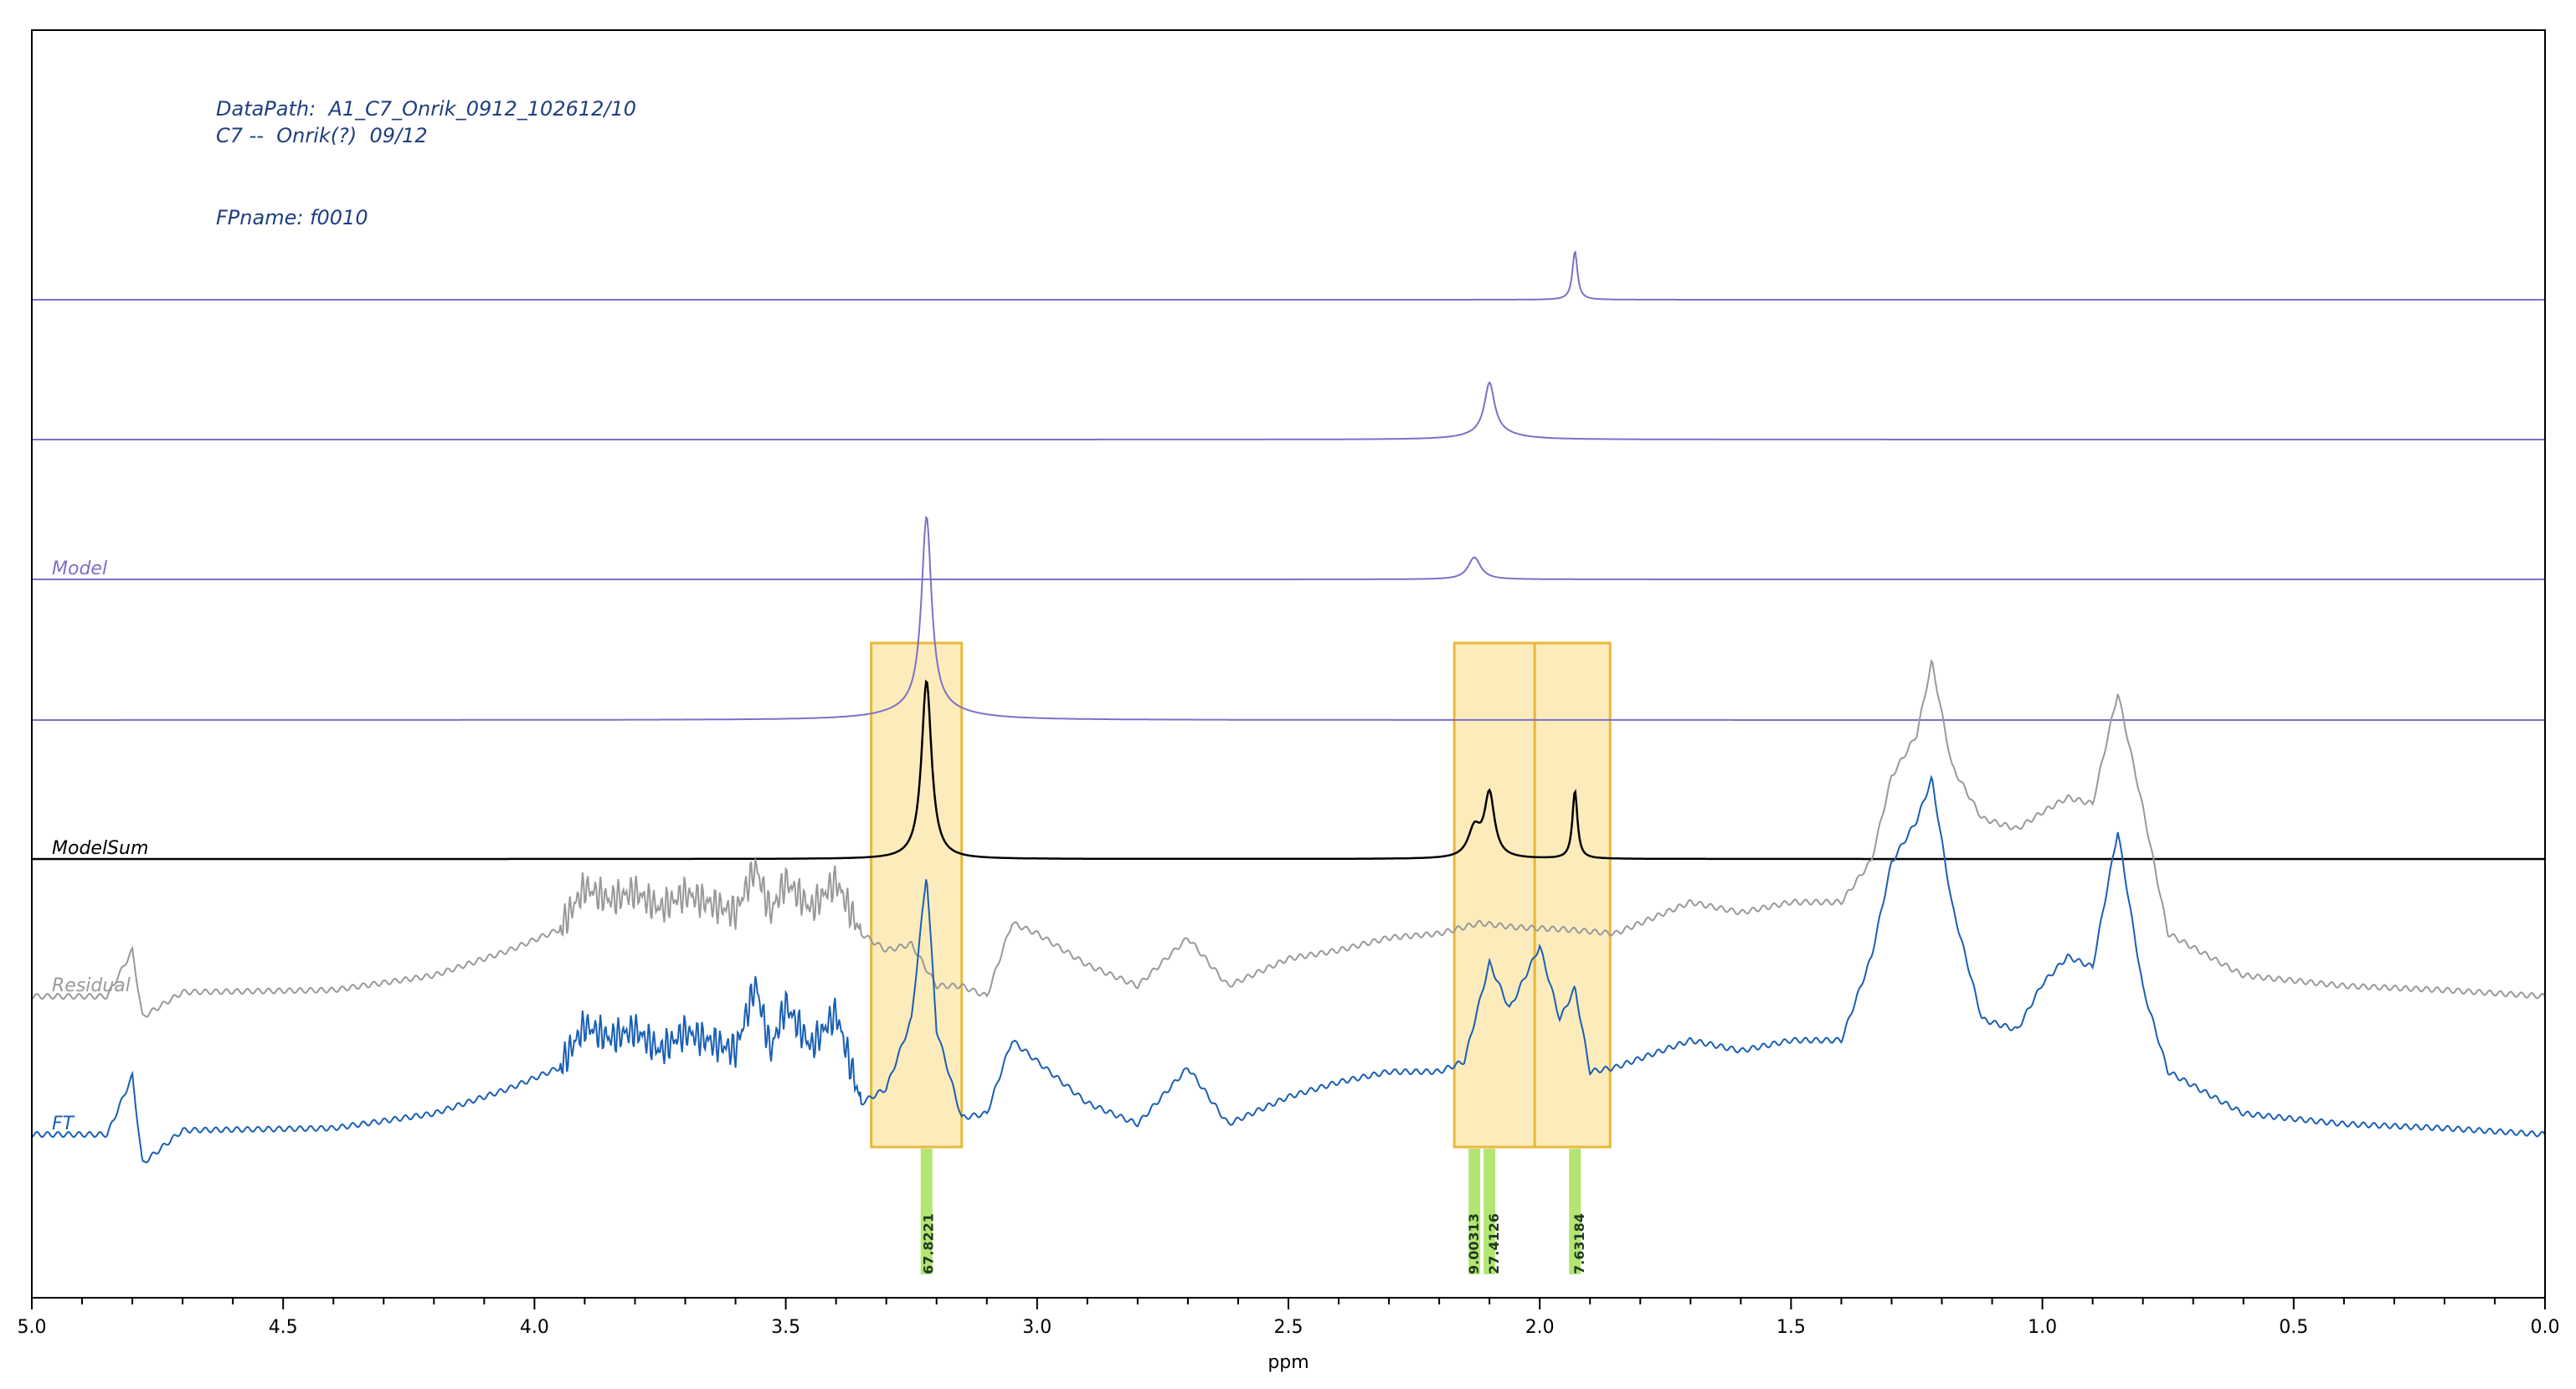 This screenshot has height=1389, width=2576. I want to click on series-line-model, so click(1288, 568).